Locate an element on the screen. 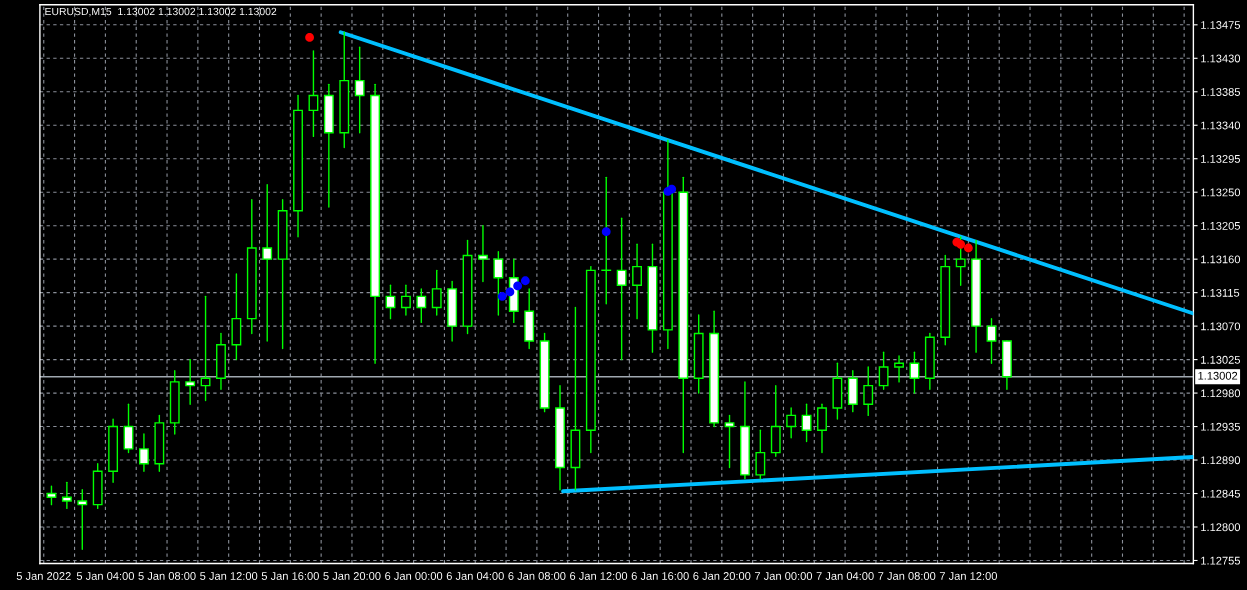 This screenshot has width=1247, height=590. x-tick-label: 5 Jan 2022 is located at coordinates (43, 576).